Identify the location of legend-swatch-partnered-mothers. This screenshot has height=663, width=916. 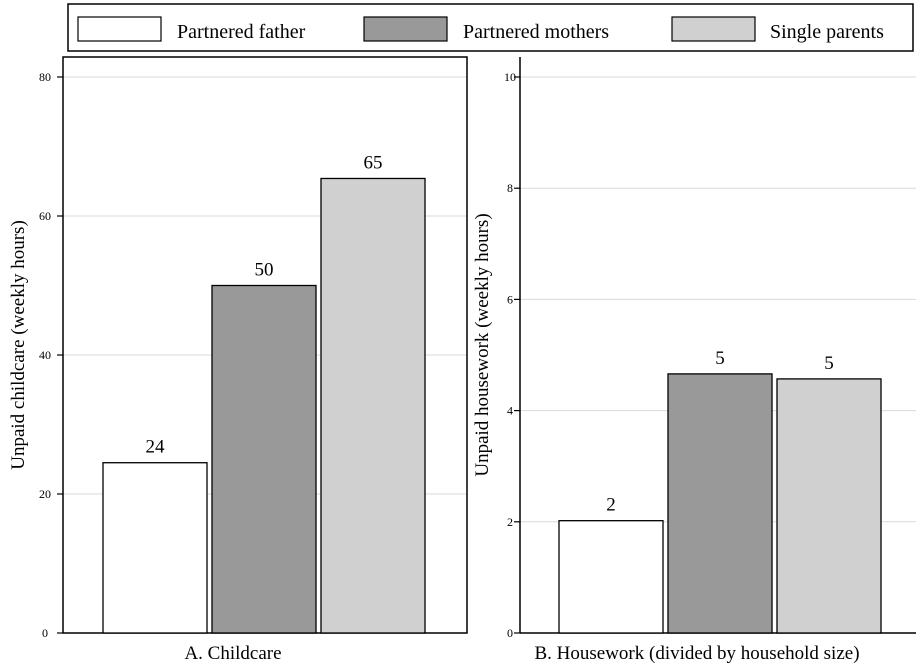
(405, 29).